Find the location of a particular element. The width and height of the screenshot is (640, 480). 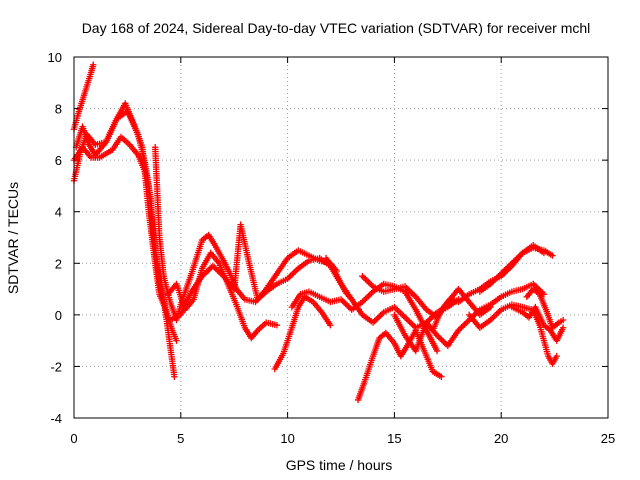

x-tick-label: 20 is located at coordinates (501, 438).